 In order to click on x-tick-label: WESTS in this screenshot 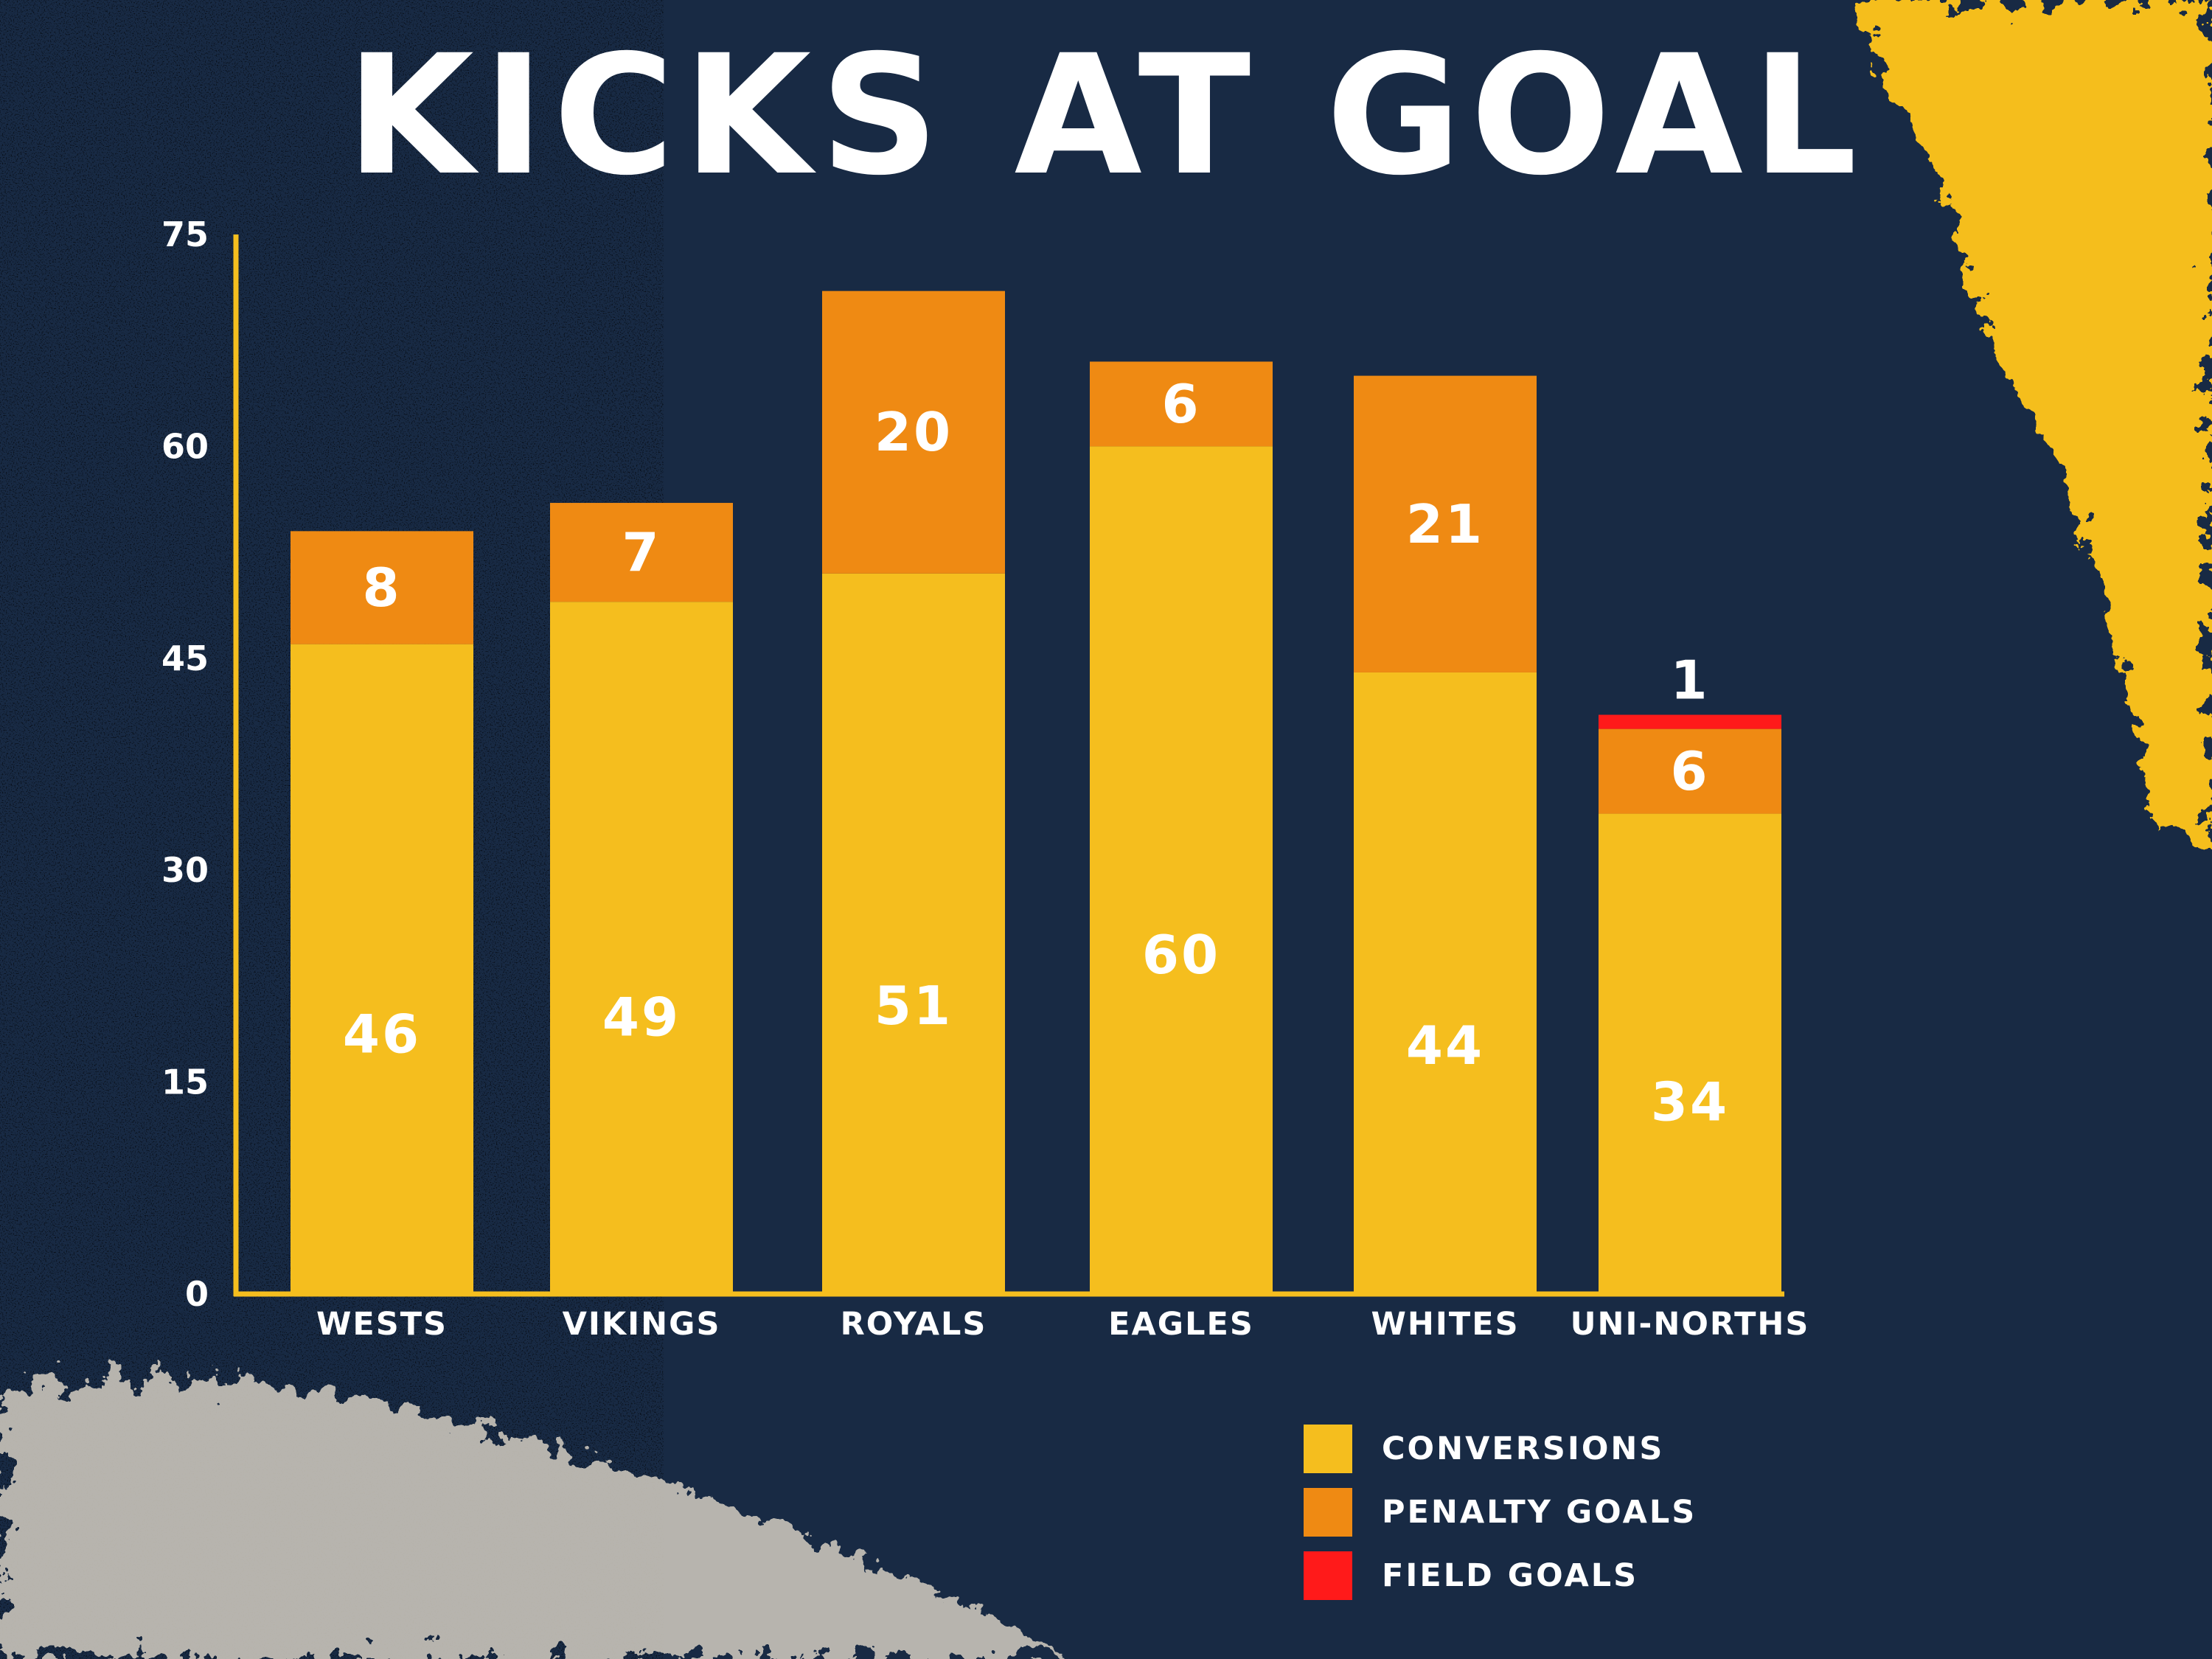, I will do `click(382, 1324)`.